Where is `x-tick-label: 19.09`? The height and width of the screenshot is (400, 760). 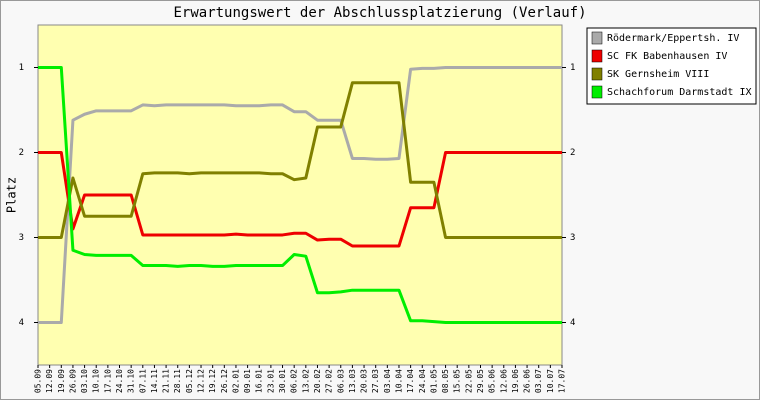
x-tick-label: 19.09 is located at coordinates (61, 381).